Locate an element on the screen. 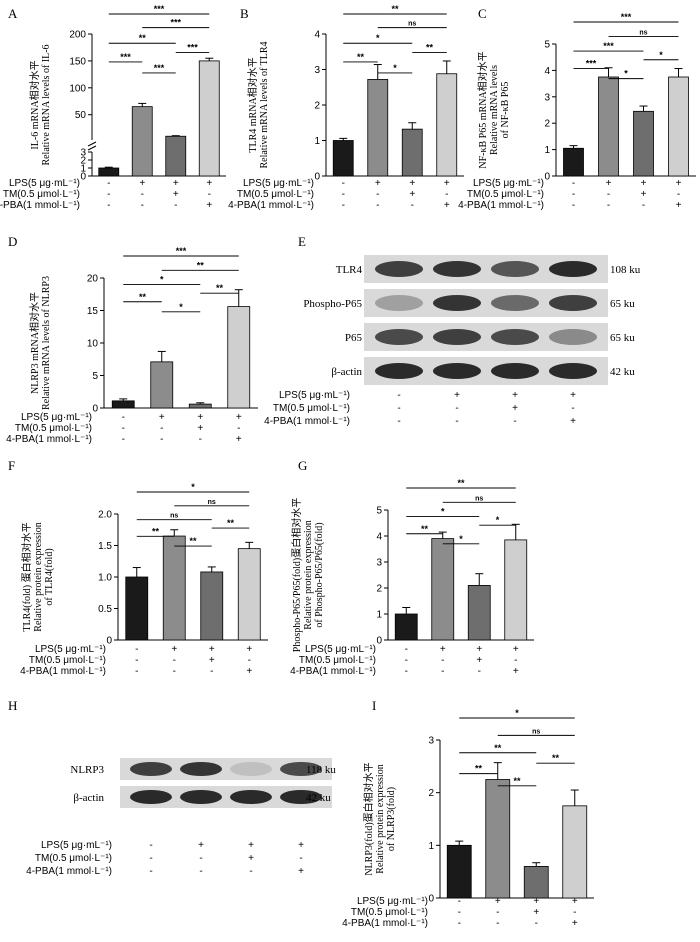 Image resolution: width=700 pixels, height=942 pixels. y-tick-label: 5 is located at coordinates (547, 45).